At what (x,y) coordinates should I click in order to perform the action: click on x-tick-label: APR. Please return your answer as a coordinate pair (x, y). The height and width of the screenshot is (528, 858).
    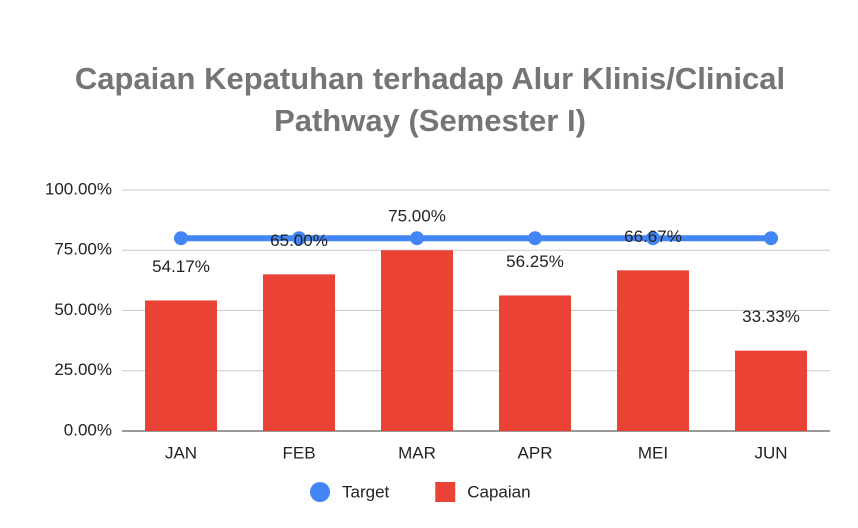
    Looking at the image, I should click on (535, 452).